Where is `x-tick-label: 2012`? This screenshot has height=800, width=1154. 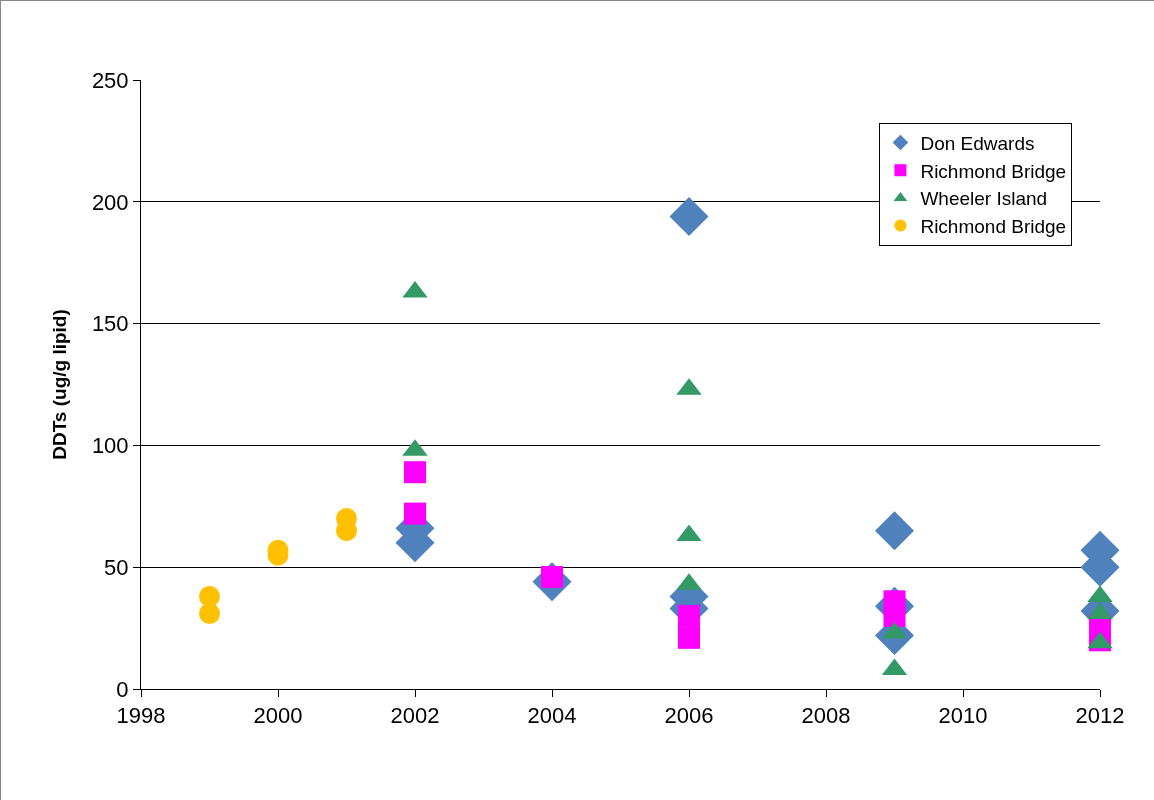 x-tick-label: 2012 is located at coordinates (1100, 716).